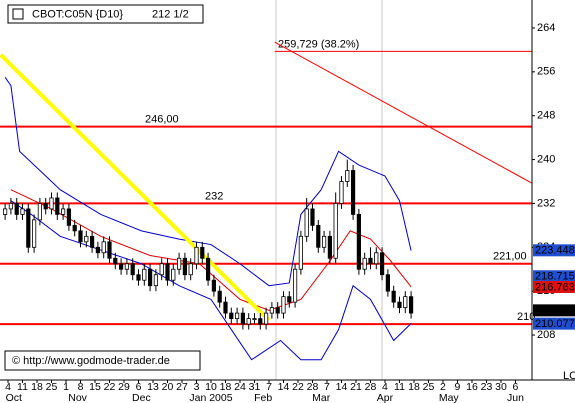  I want to click on x-tick-label: 22, so click(298, 387).